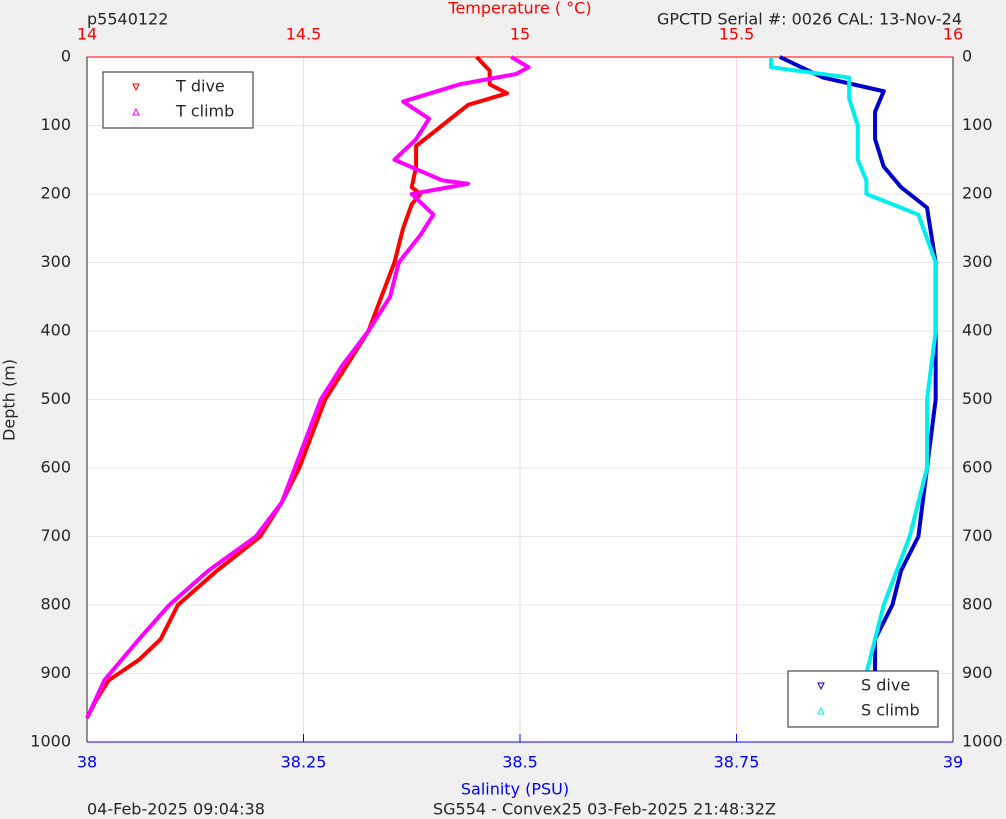 The width and height of the screenshot is (1006, 819). Describe the element at coordinates (953, 762) in the screenshot. I see `x-tick-label: 39` at that location.